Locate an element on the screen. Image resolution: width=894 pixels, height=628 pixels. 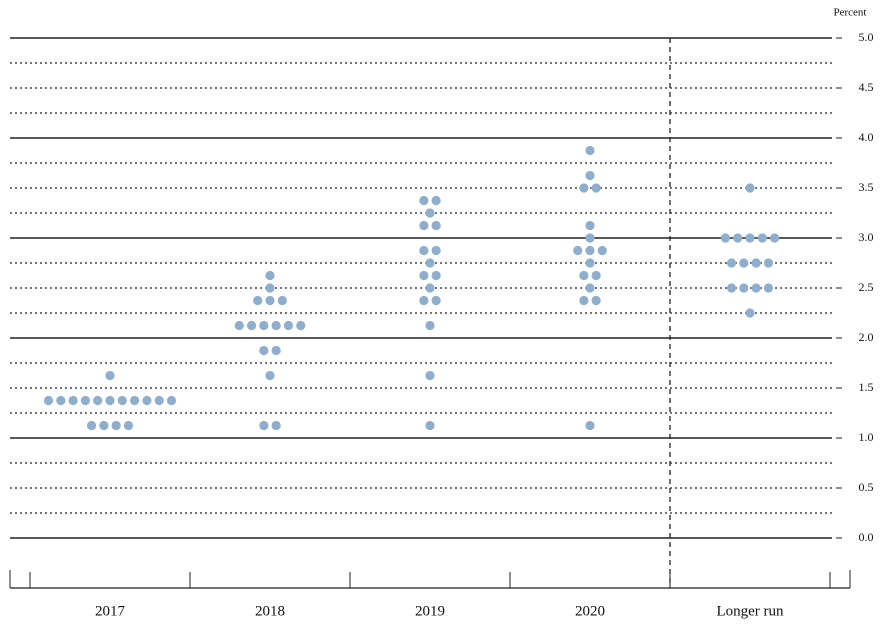
y-tick-label: 0.0 is located at coordinates (866, 537).